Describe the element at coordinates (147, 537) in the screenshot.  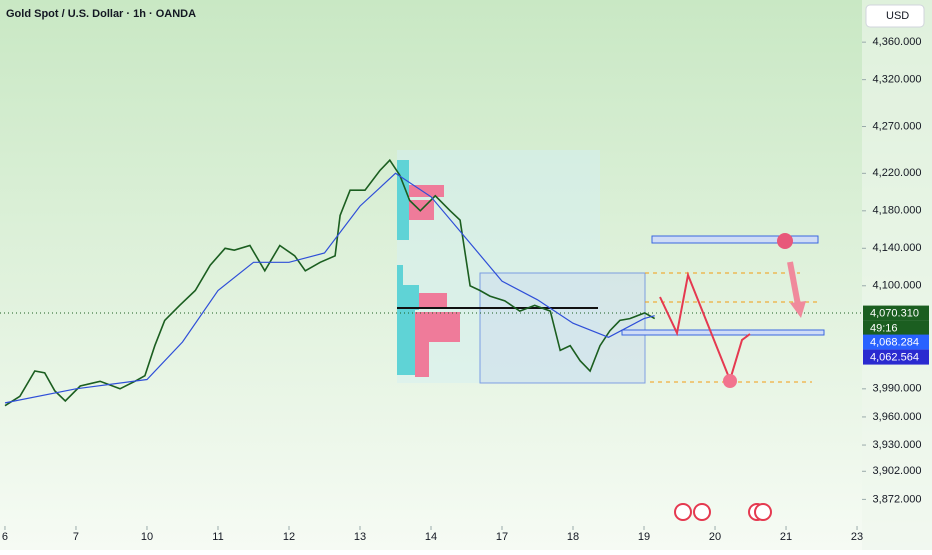
I see `x-tick-label: 10` at that location.